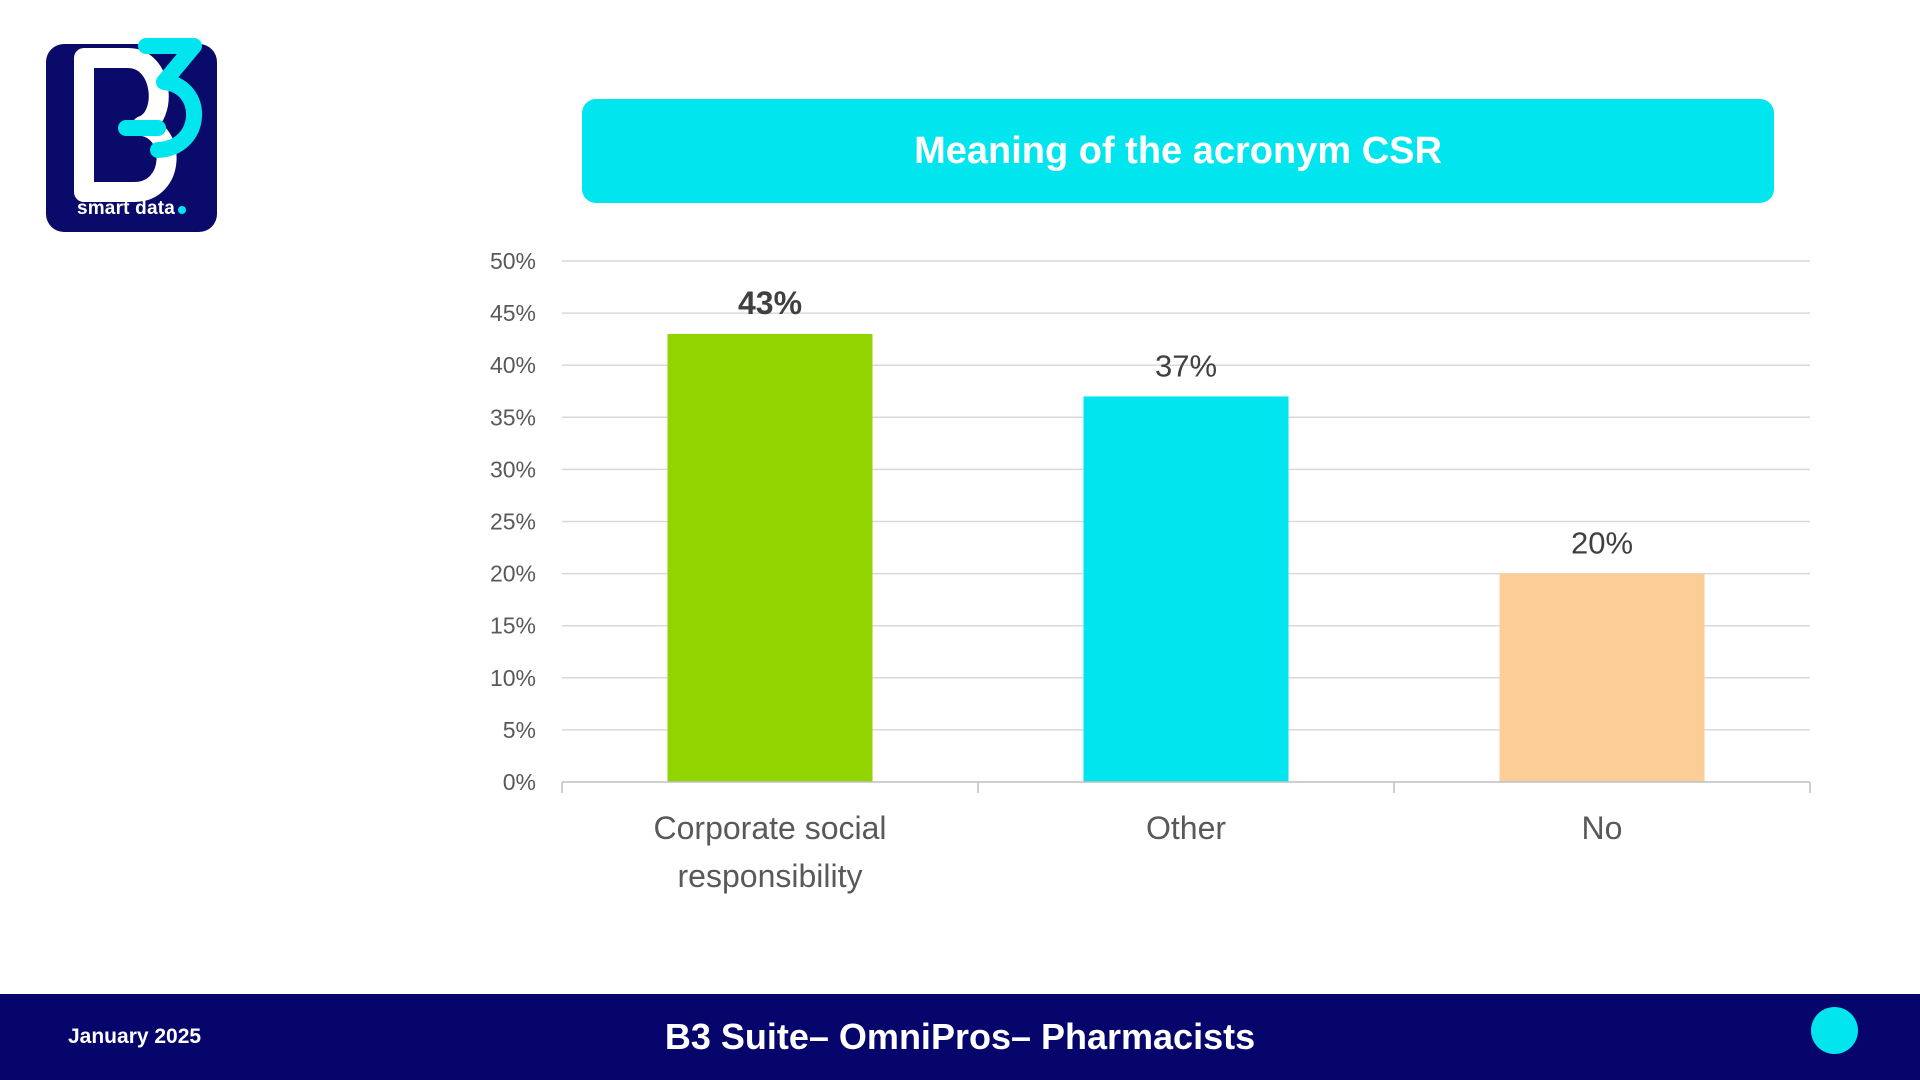  I want to click on y-tick-label: 20%, so click(513, 574).